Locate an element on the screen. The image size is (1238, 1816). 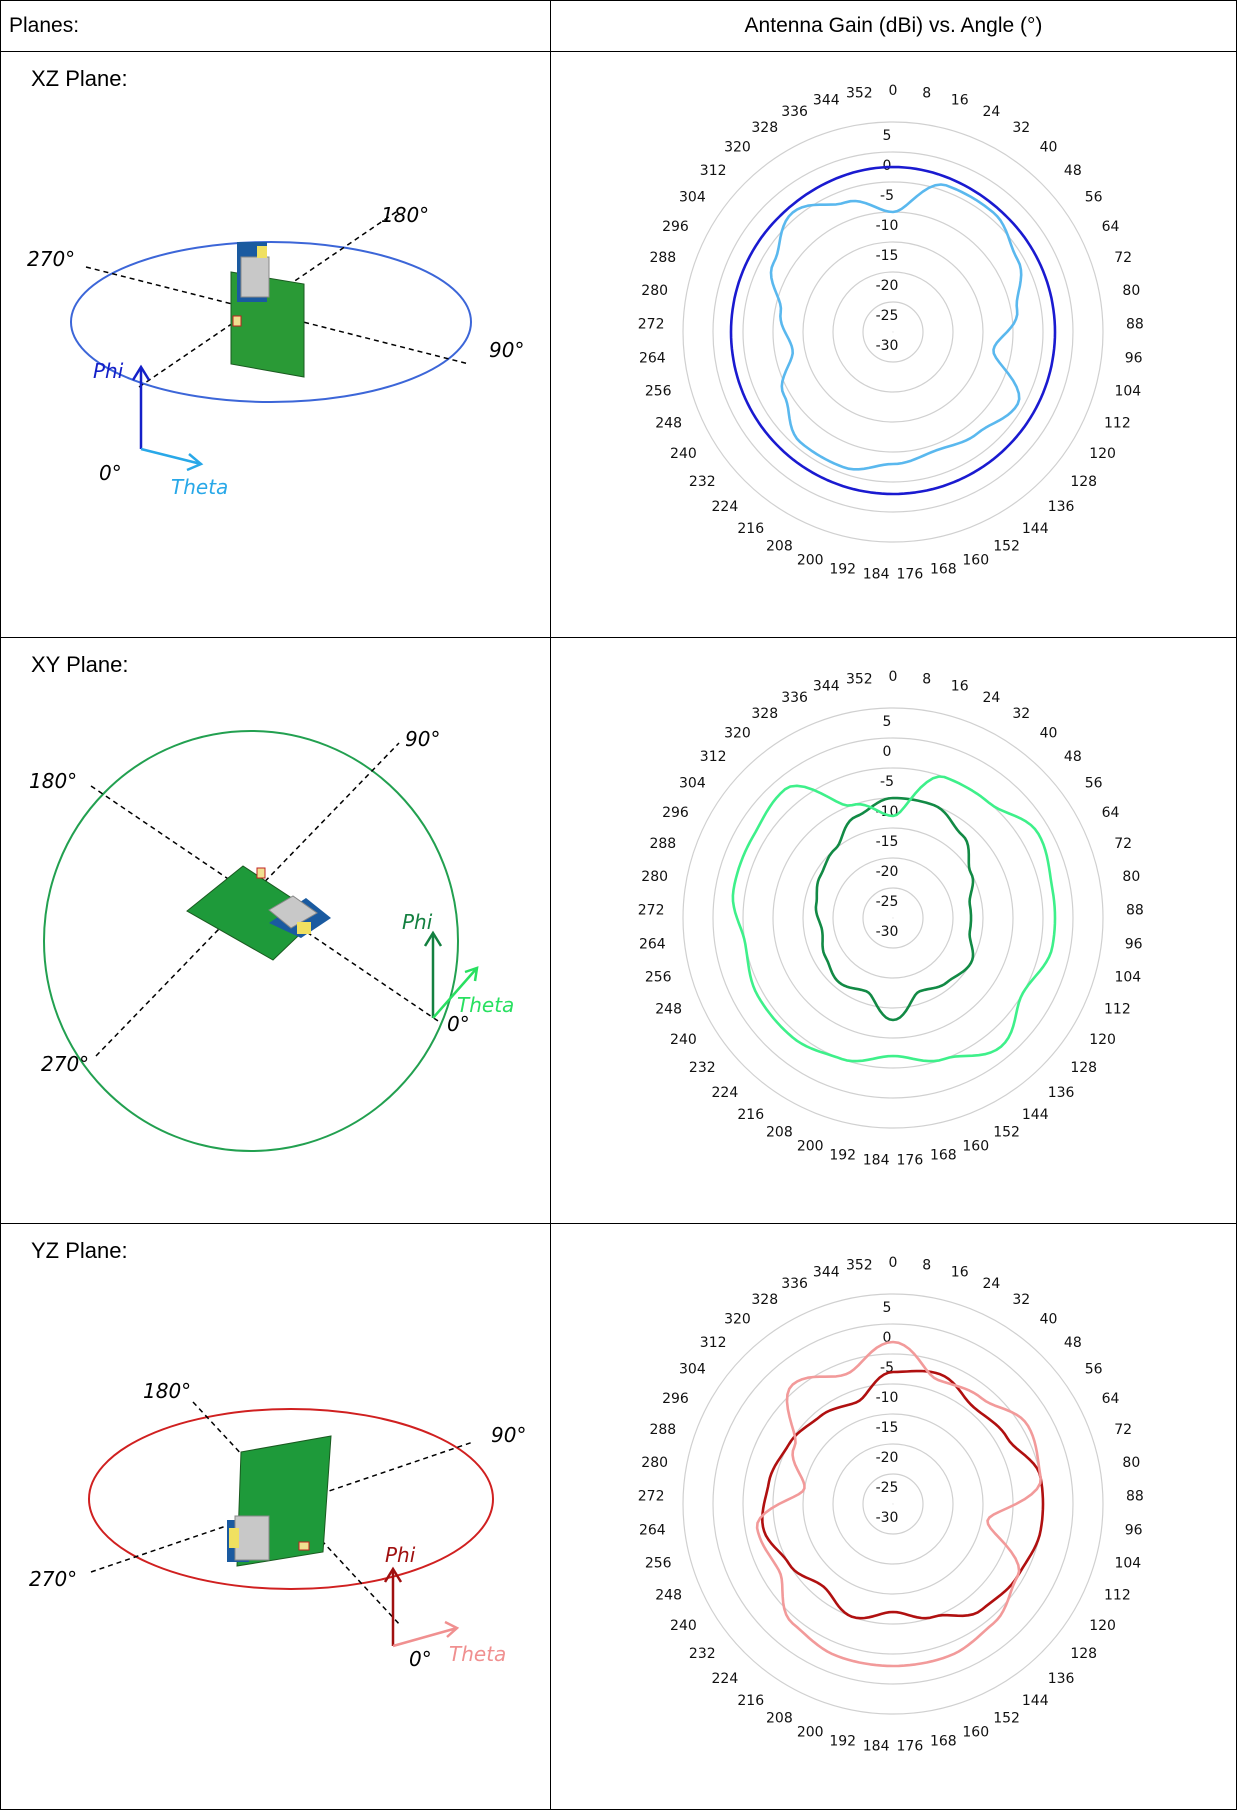
angle-tick-label: 352 is located at coordinates (859, 679).